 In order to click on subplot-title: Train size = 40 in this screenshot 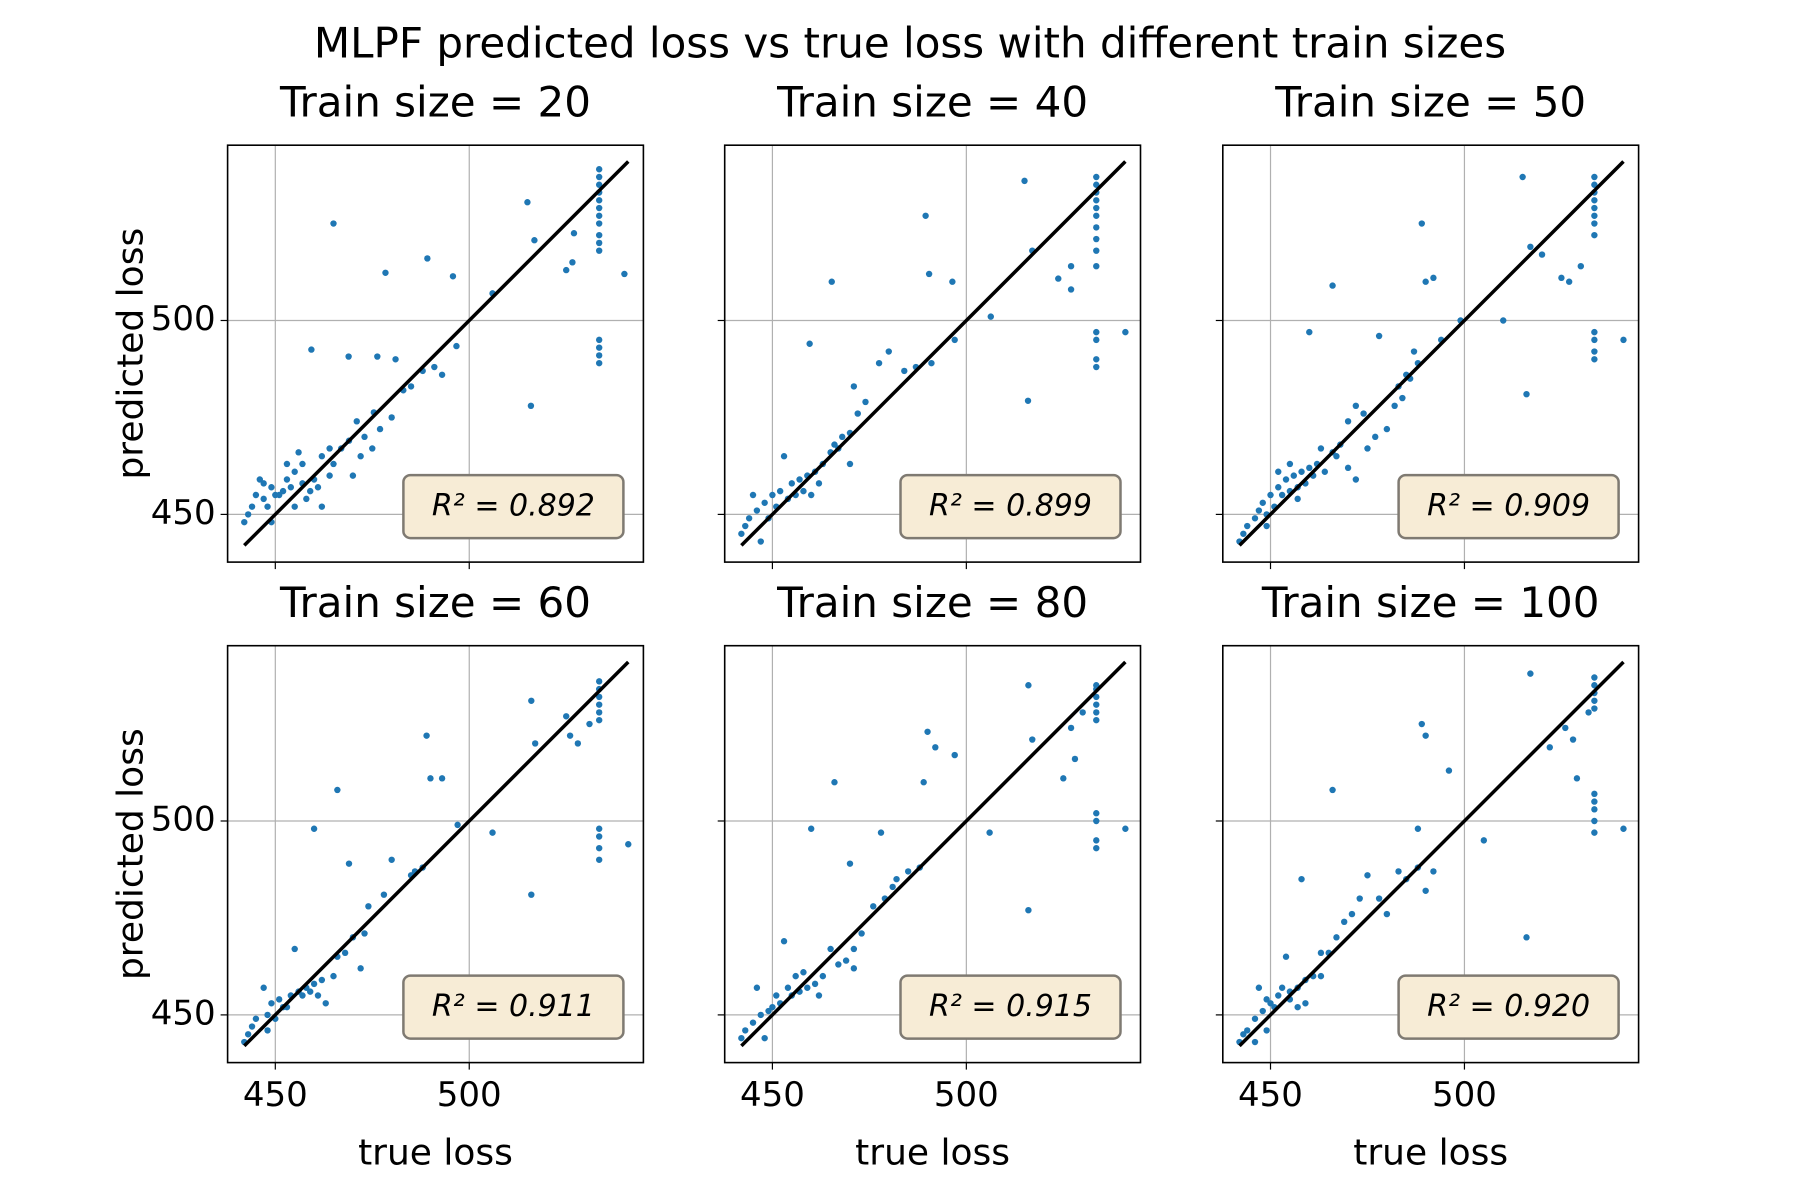, I will do `click(932, 102)`.